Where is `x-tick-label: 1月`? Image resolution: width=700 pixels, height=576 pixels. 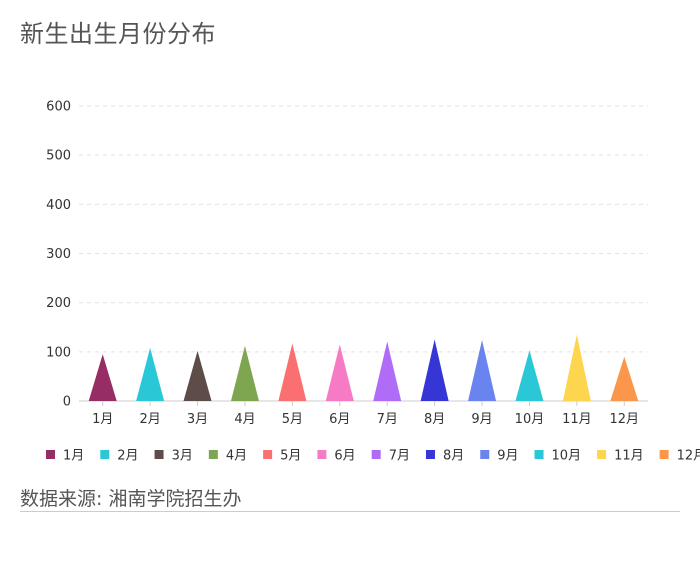 x-tick-label: 1月 is located at coordinates (102, 419).